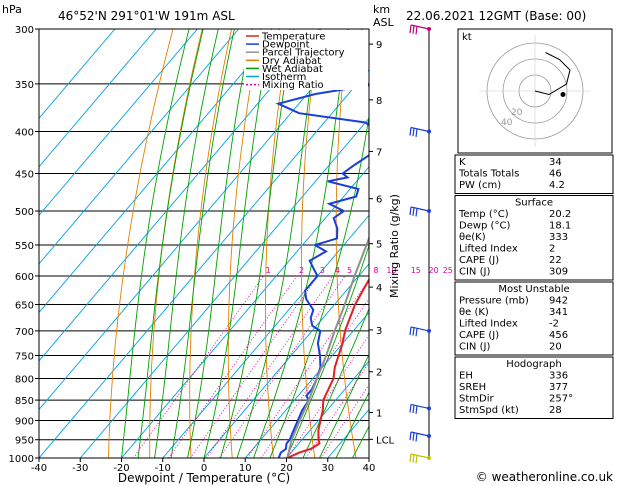 This screenshot has width=629, height=486. Describe the element at coordinates (24, 212) in the screenshot. I see `pressure-tick-label: 500` at that location.